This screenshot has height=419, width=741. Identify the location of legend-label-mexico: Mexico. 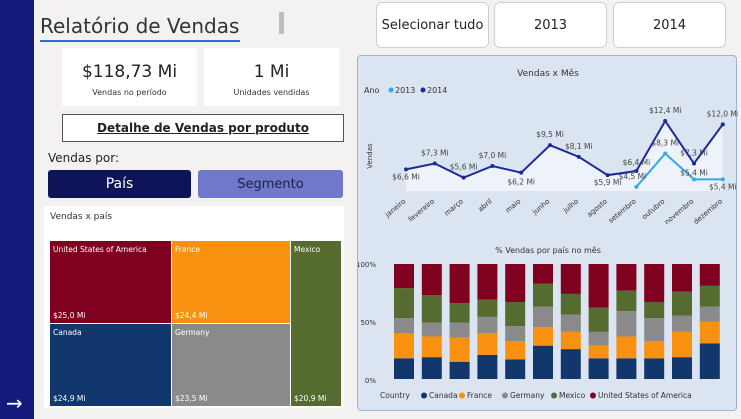
(572, 395).